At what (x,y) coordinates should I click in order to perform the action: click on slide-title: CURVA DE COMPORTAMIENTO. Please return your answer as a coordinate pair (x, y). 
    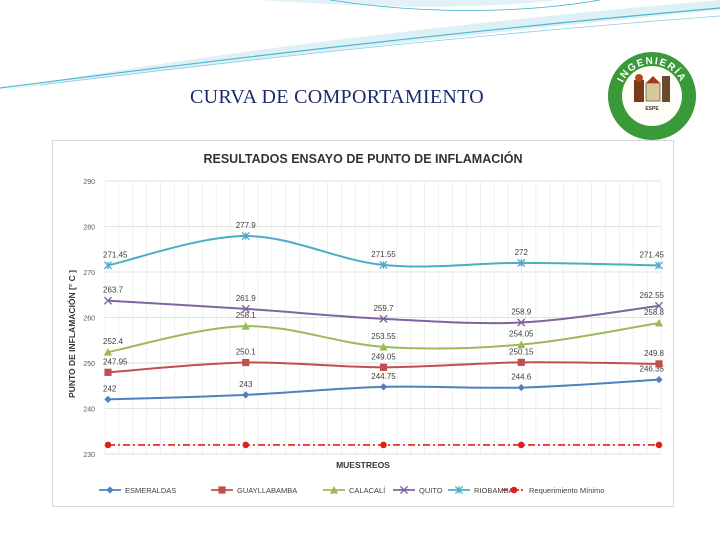
    Looking at the image, I should click on (337, 97).